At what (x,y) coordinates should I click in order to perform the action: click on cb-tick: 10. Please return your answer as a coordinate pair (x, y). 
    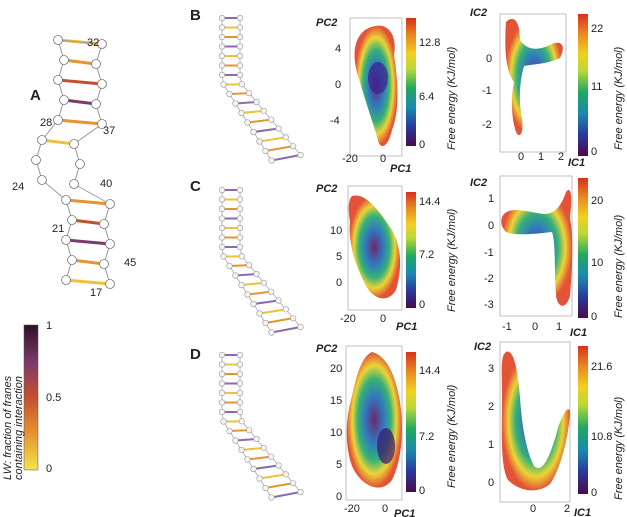
    Looking at the image, I should click on (597, 263).